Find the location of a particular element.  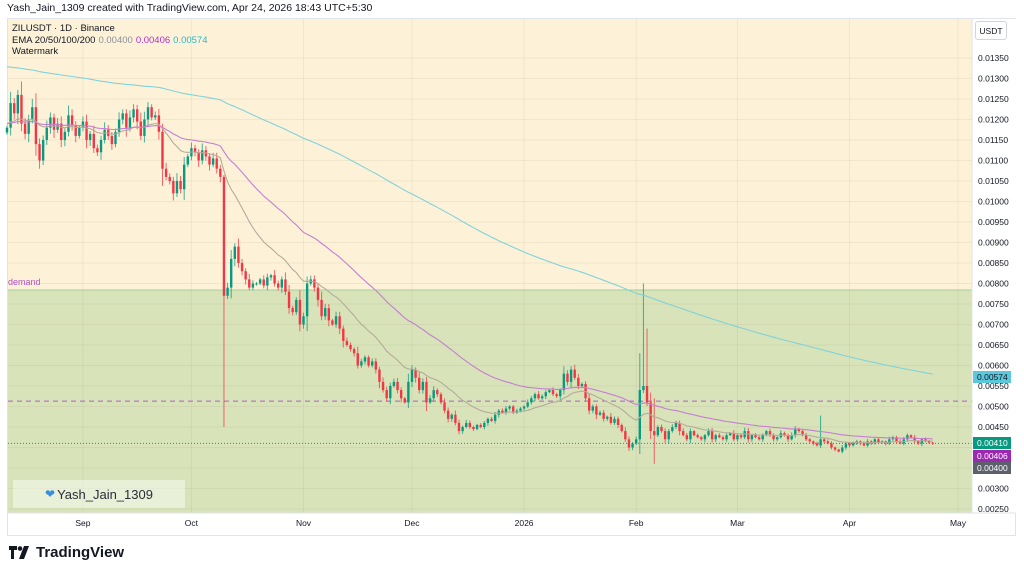

tradingview-logo: TradingView is located at coordinates (66, 552).